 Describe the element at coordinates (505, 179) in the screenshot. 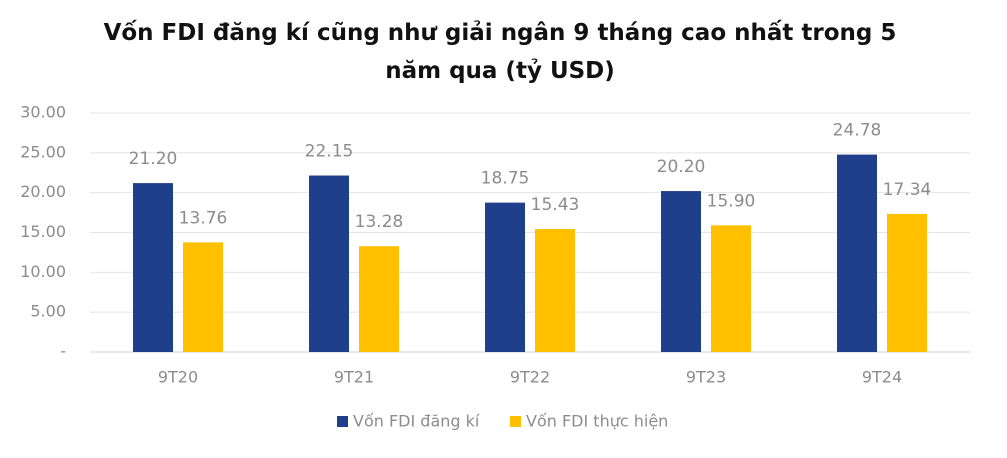

I see `data-label: 18.75` at that location.